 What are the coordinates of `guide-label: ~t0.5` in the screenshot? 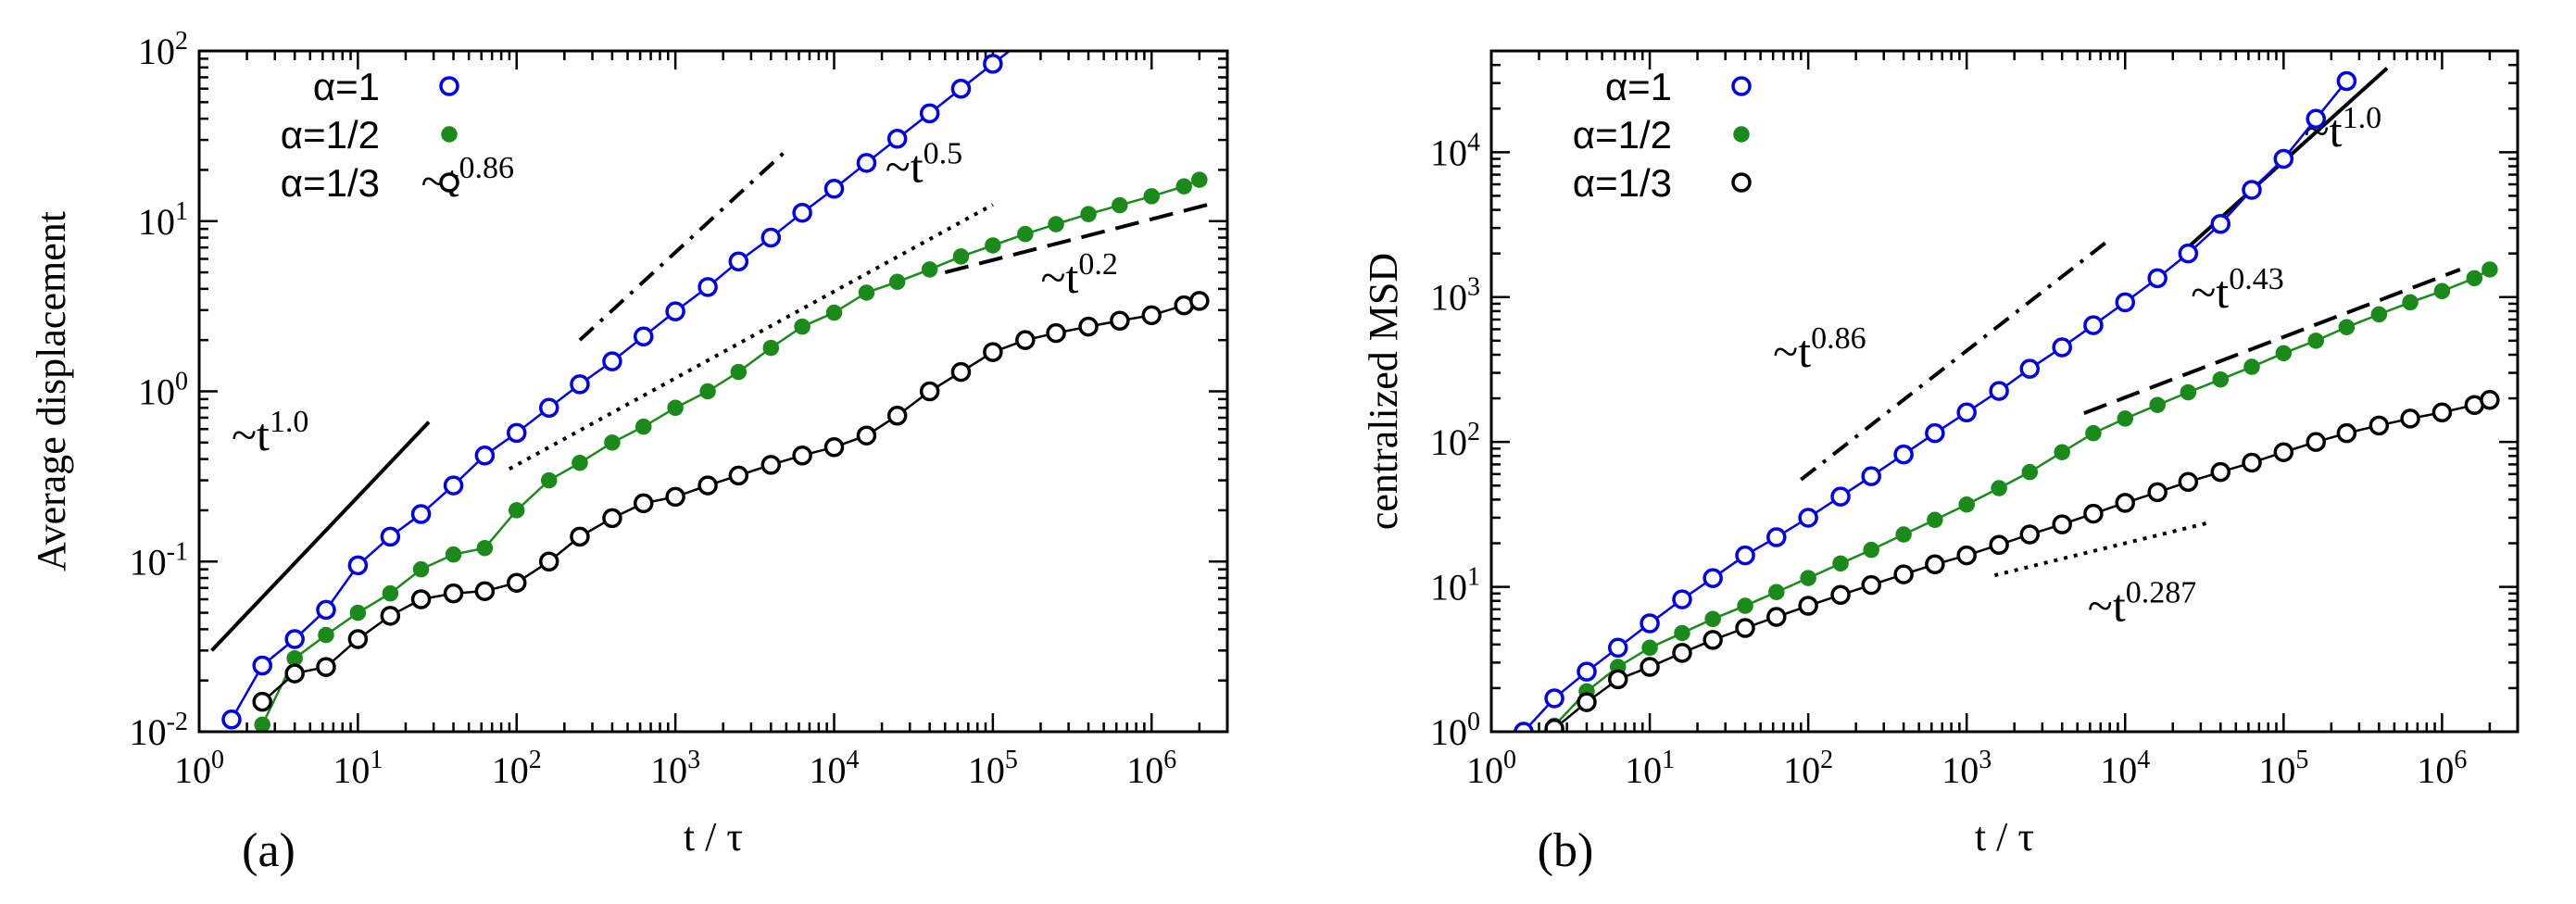 It's located at (924, 164).